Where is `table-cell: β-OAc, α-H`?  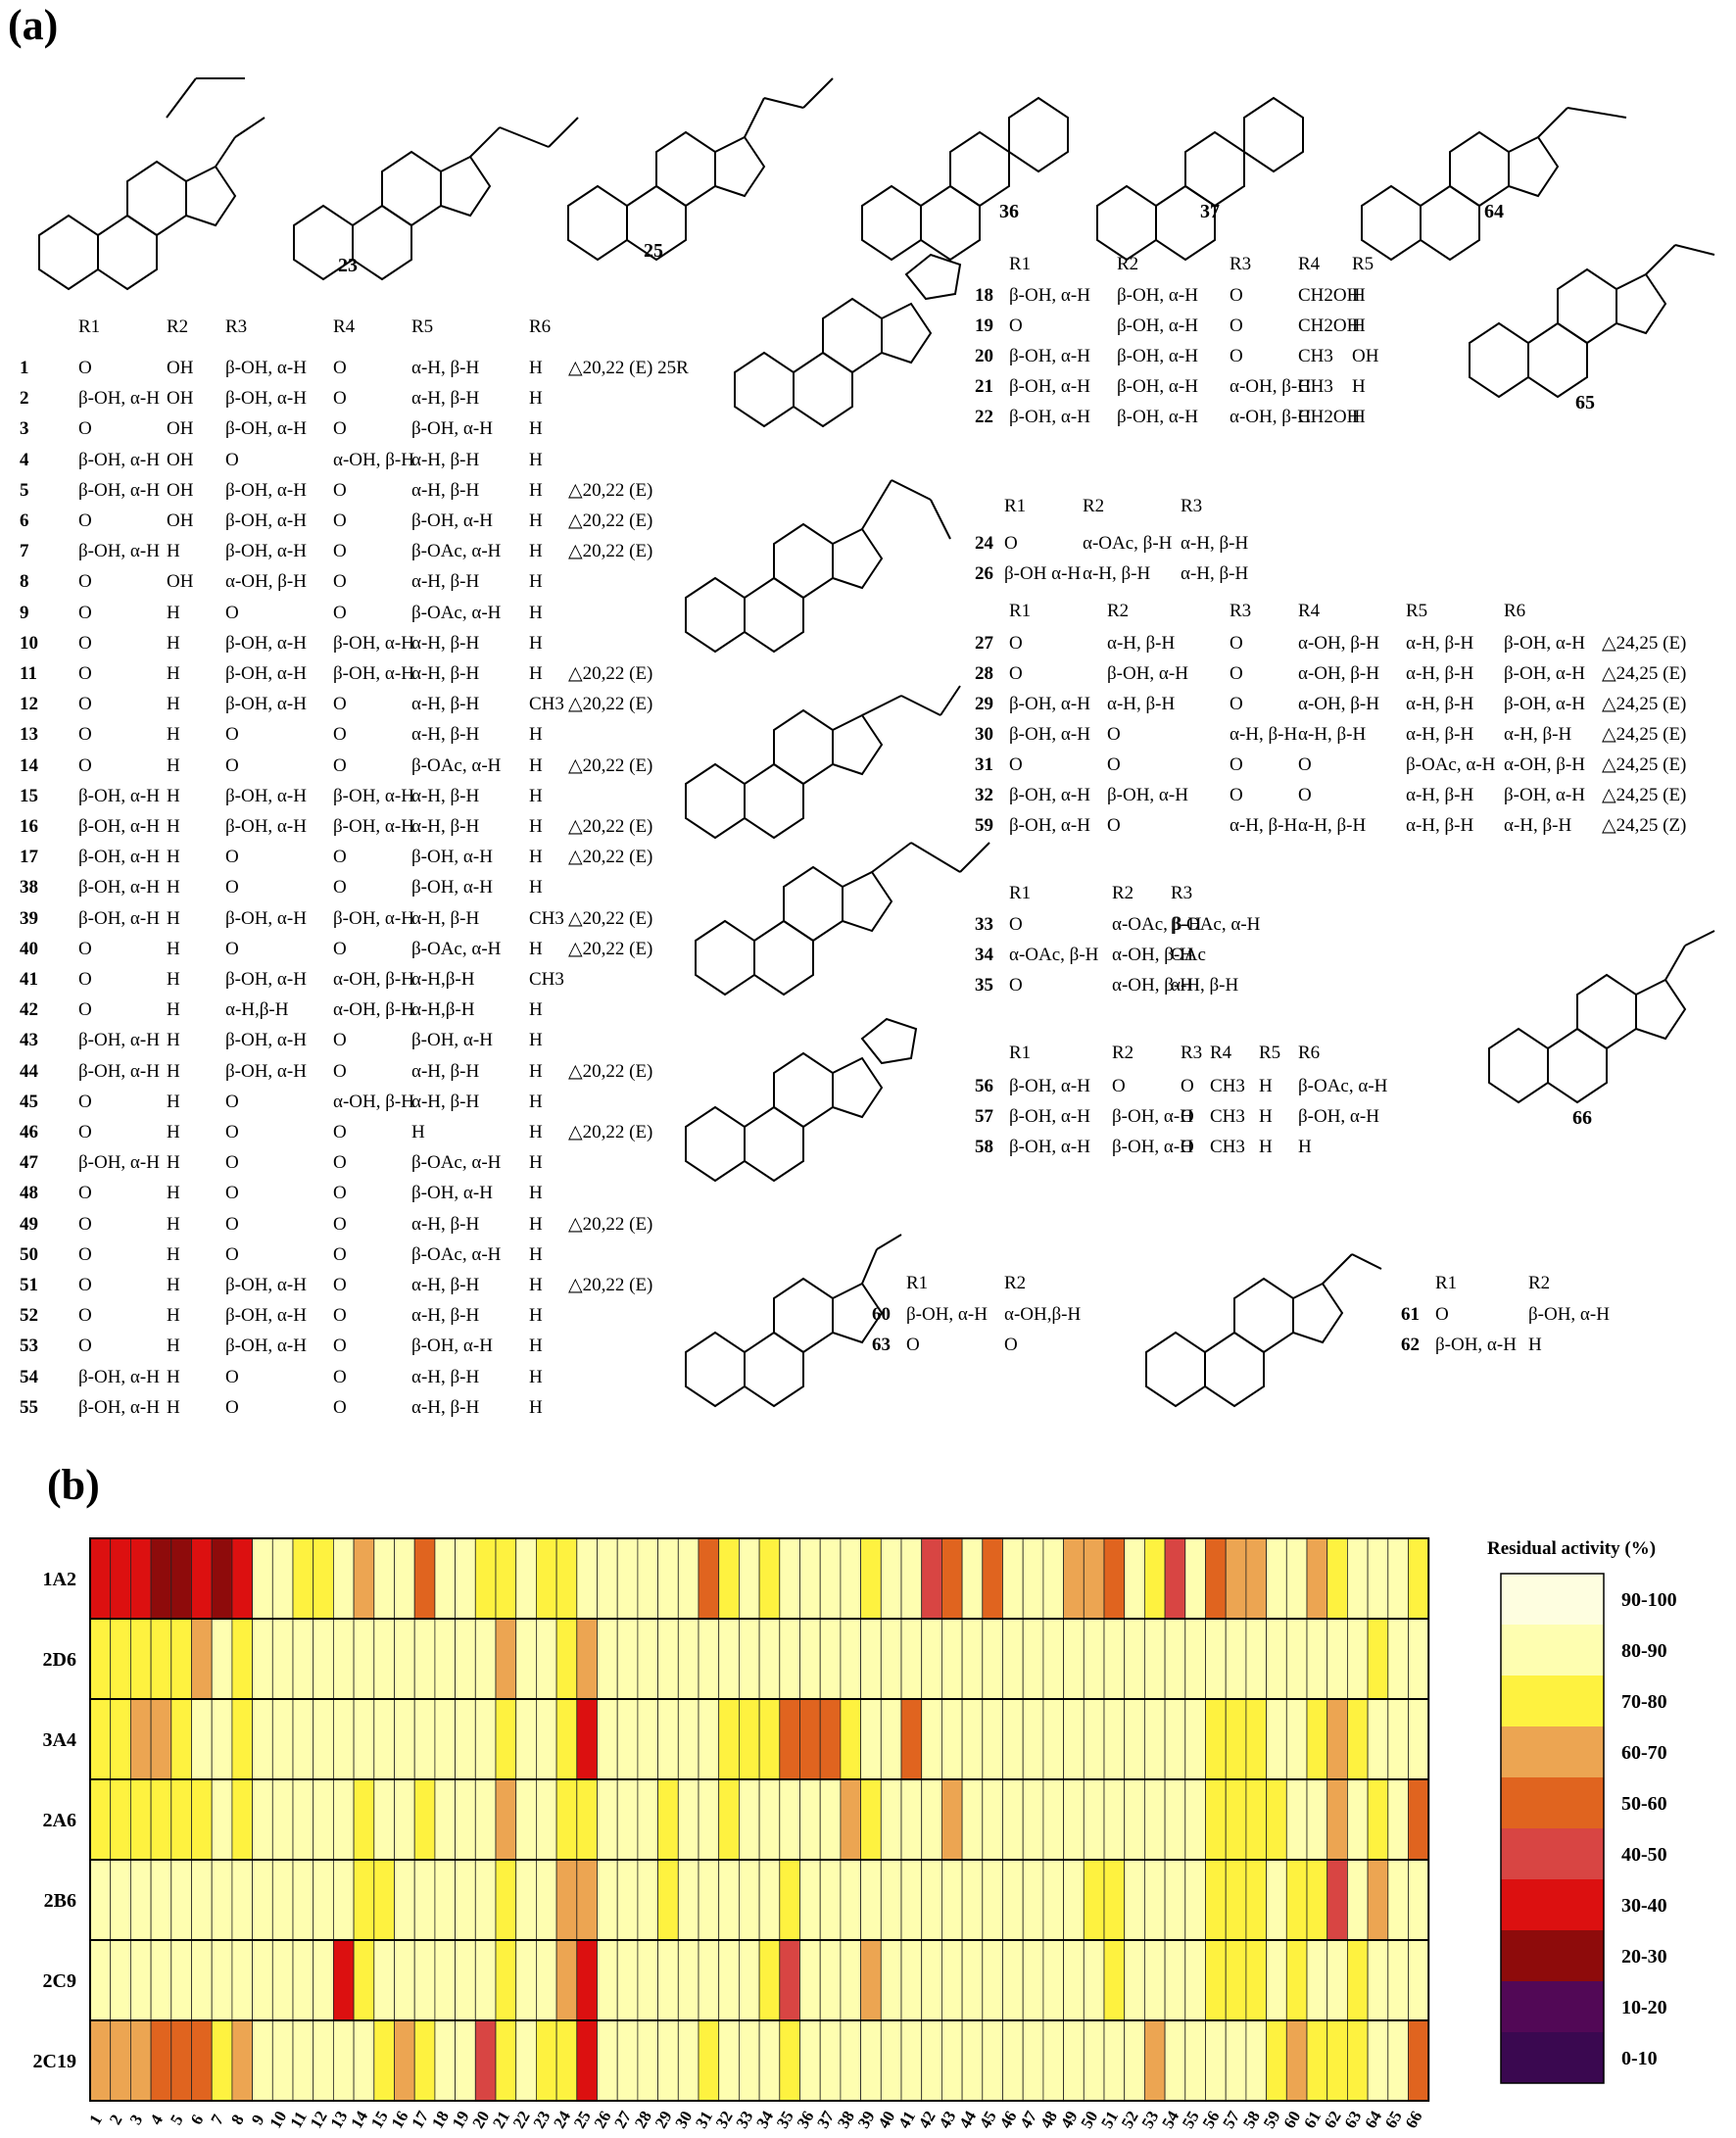
table-cell: β-OAc, α-H is located at coordinates (456, 949).